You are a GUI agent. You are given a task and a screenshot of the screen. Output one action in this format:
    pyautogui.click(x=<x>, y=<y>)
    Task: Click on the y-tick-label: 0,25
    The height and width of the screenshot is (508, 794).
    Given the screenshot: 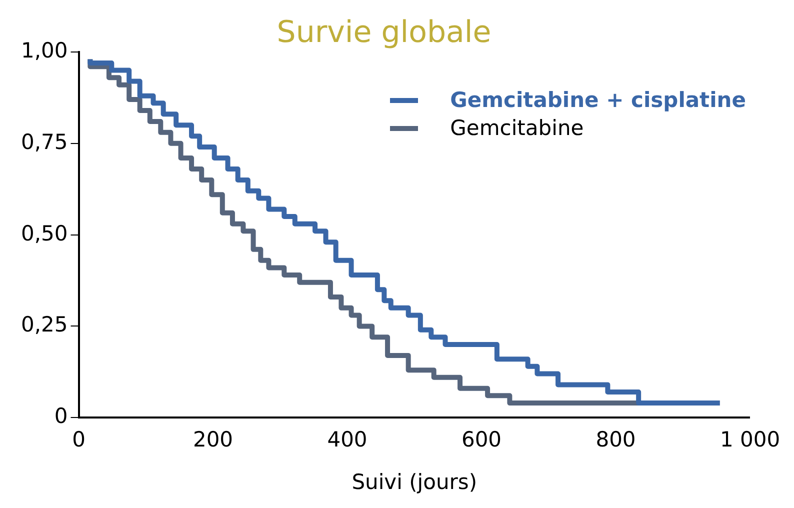 What is the action you would take?
    pyautogui.click(x=44, y=324)
    